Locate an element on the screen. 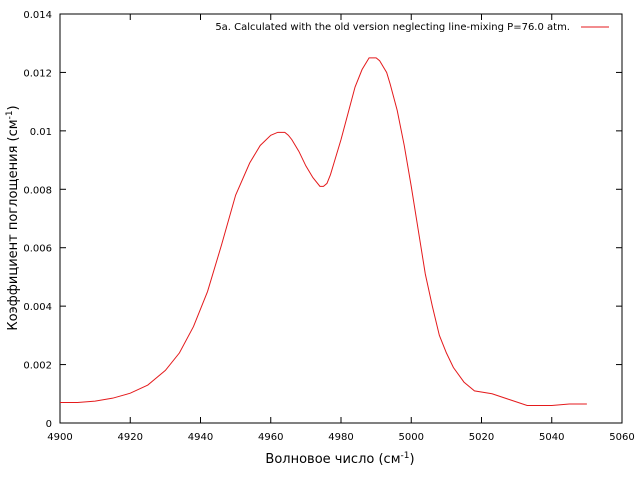 The height and width of the screenshot is (480, 640). x-tick-label: 5020 is located at coordinates (481, 437).